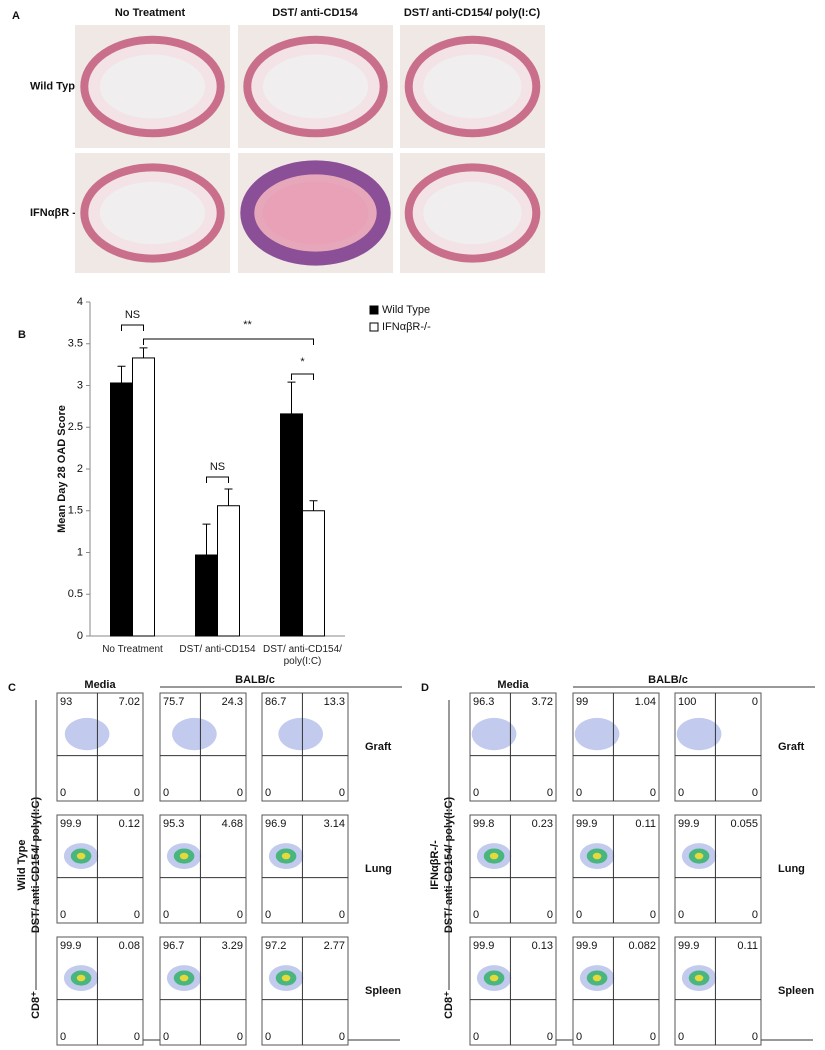 The height and width of the screenshot is (1050, 825). Describe the element at coordinates (483, 824) in the screenshot. I see `quadrant-value: 99.8` at that location.